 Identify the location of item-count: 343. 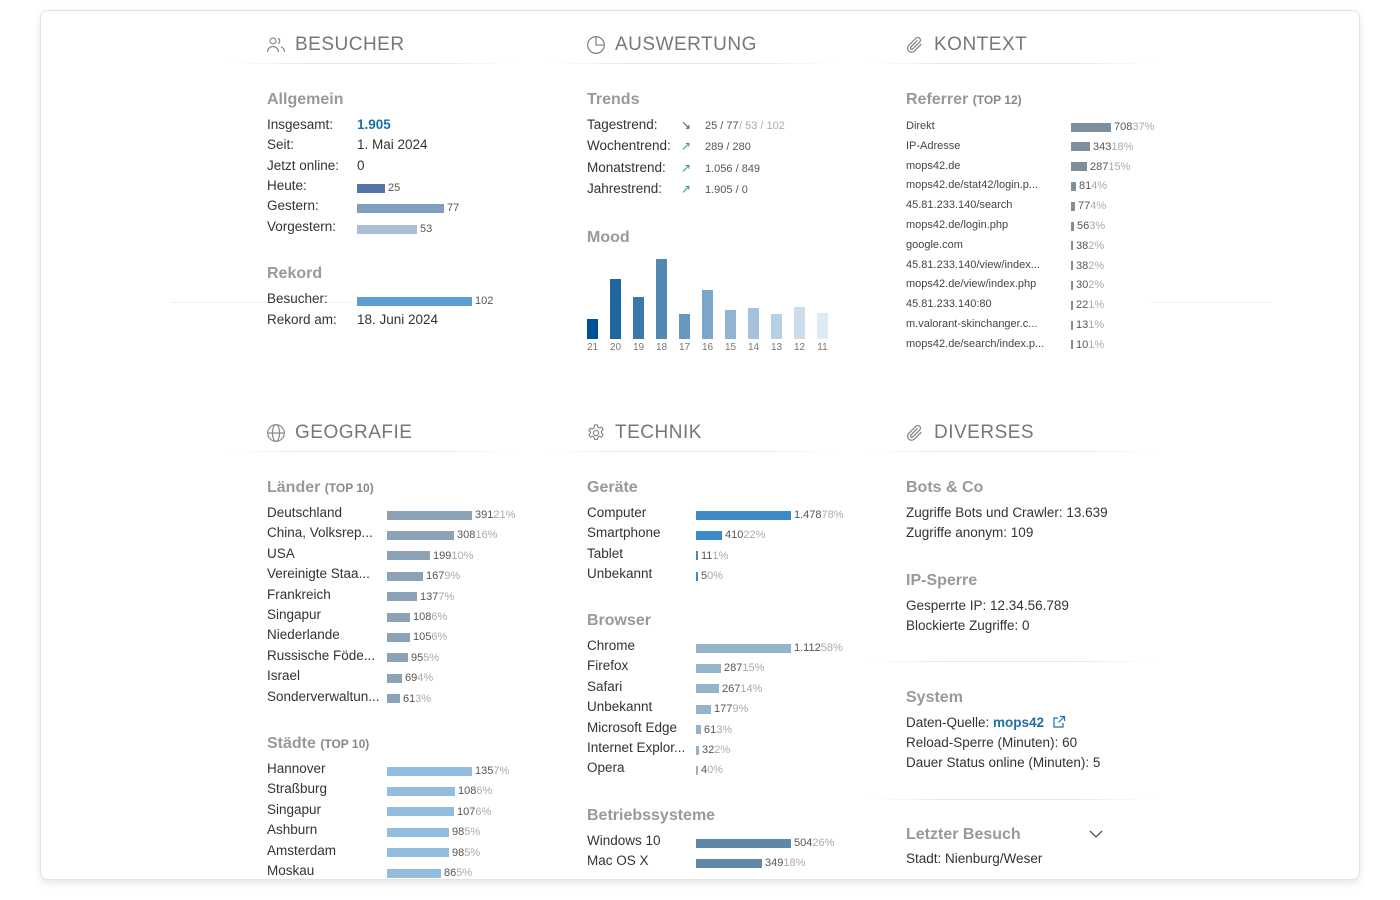
(1102, 146).